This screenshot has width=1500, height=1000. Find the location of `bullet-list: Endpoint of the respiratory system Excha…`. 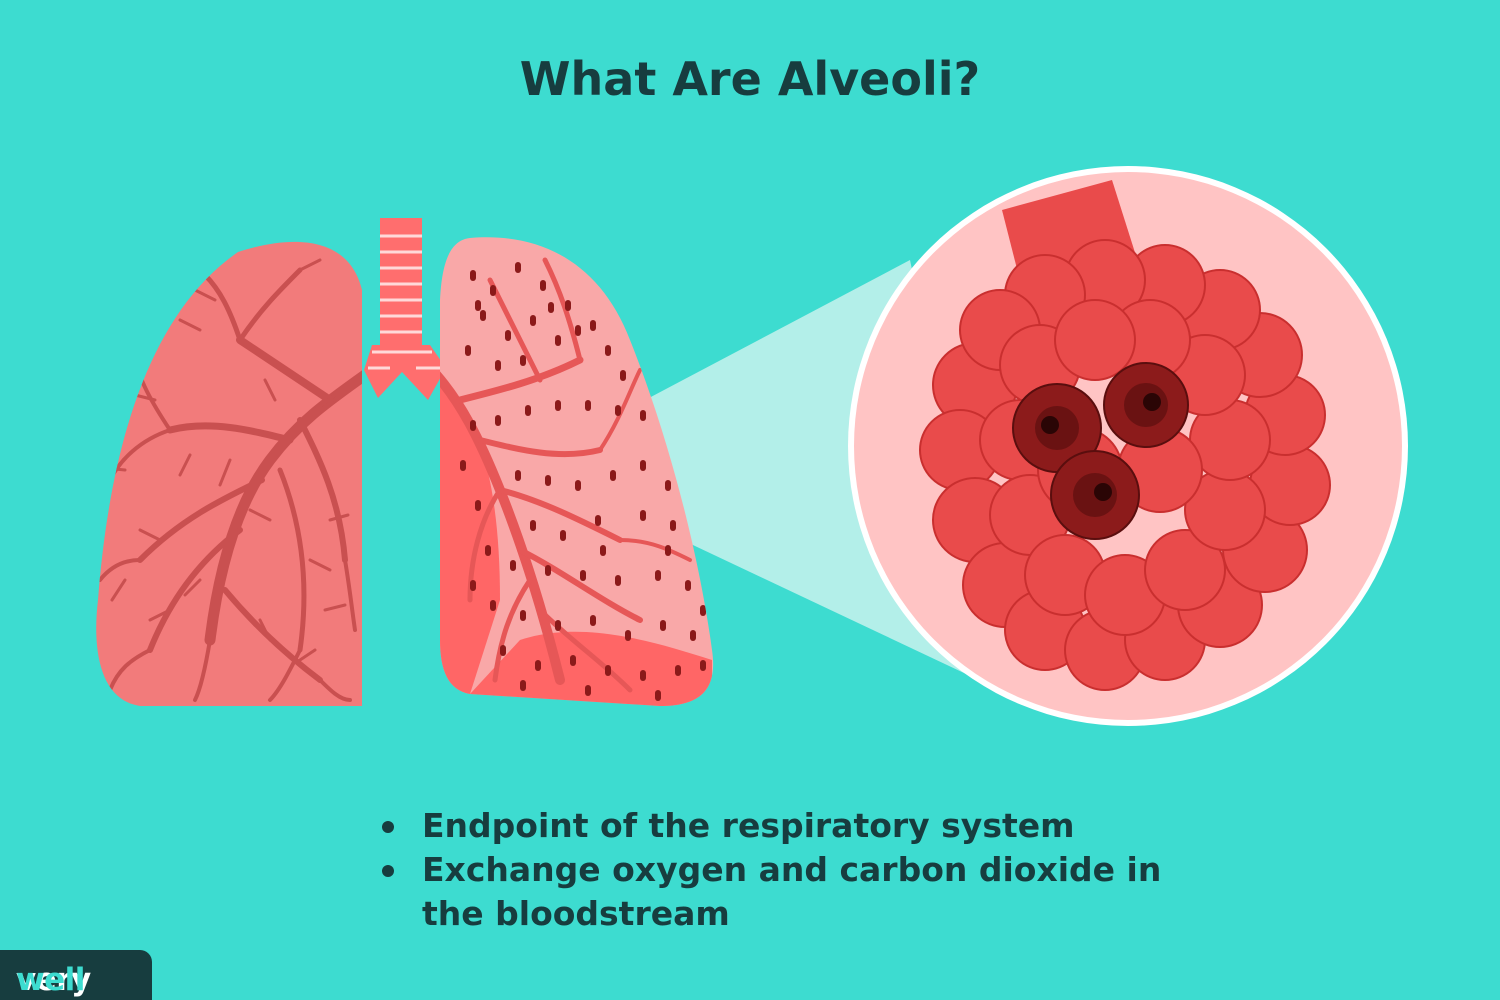

bullet-list: Endpoint of the respiratory system Excha… is located at coordinates (782, 870).